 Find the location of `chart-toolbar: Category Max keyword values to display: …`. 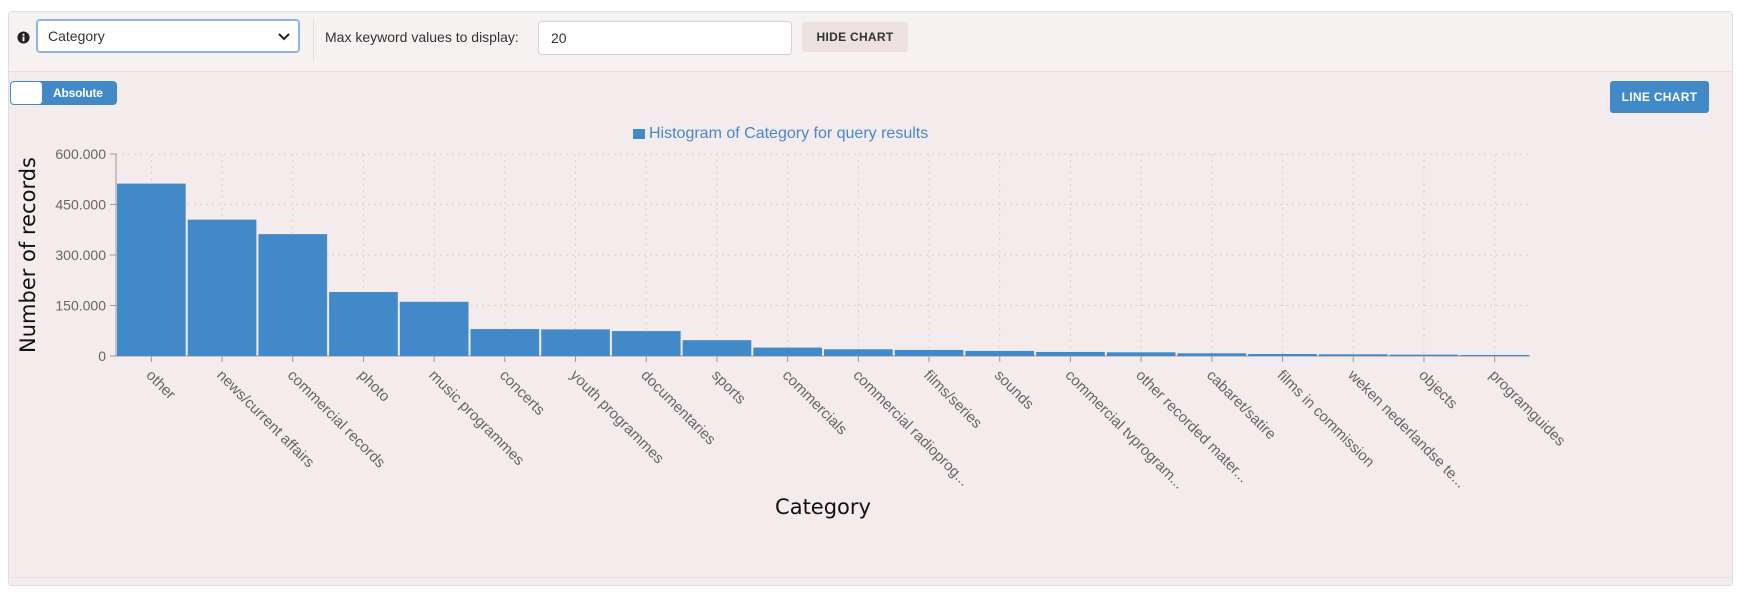

chart-toolbar: Category Max keyword values to display: … is located at coordinates (870, 42).